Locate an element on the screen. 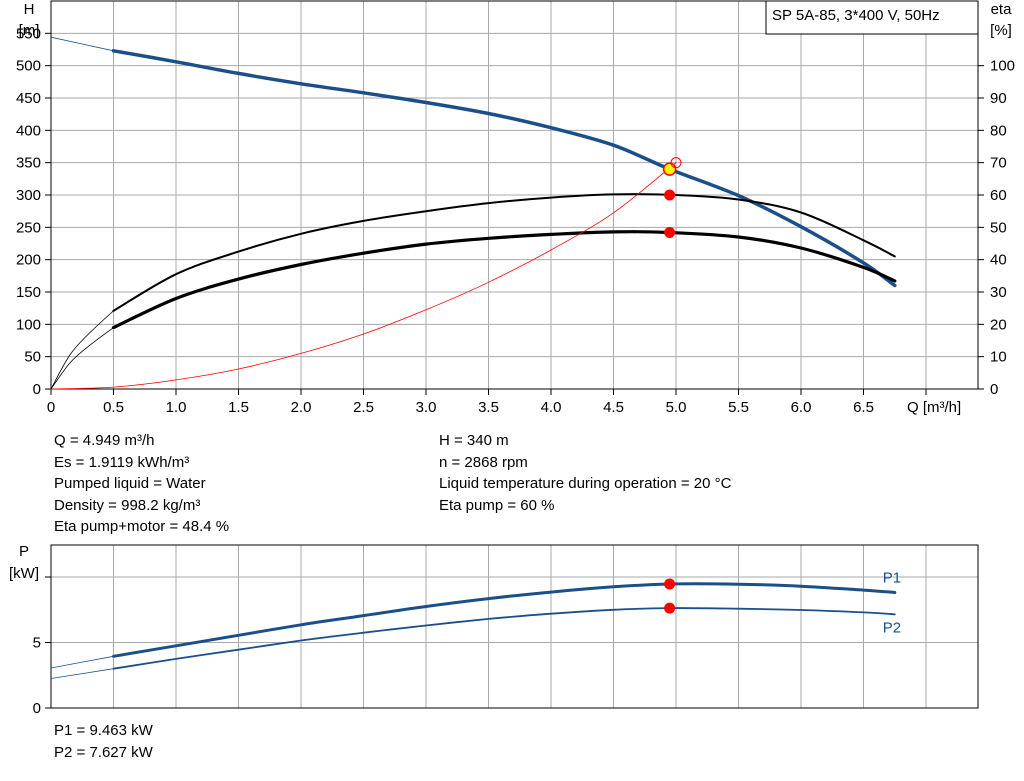  x-tick-label: 0.5 is located at coordinates (113, 407).